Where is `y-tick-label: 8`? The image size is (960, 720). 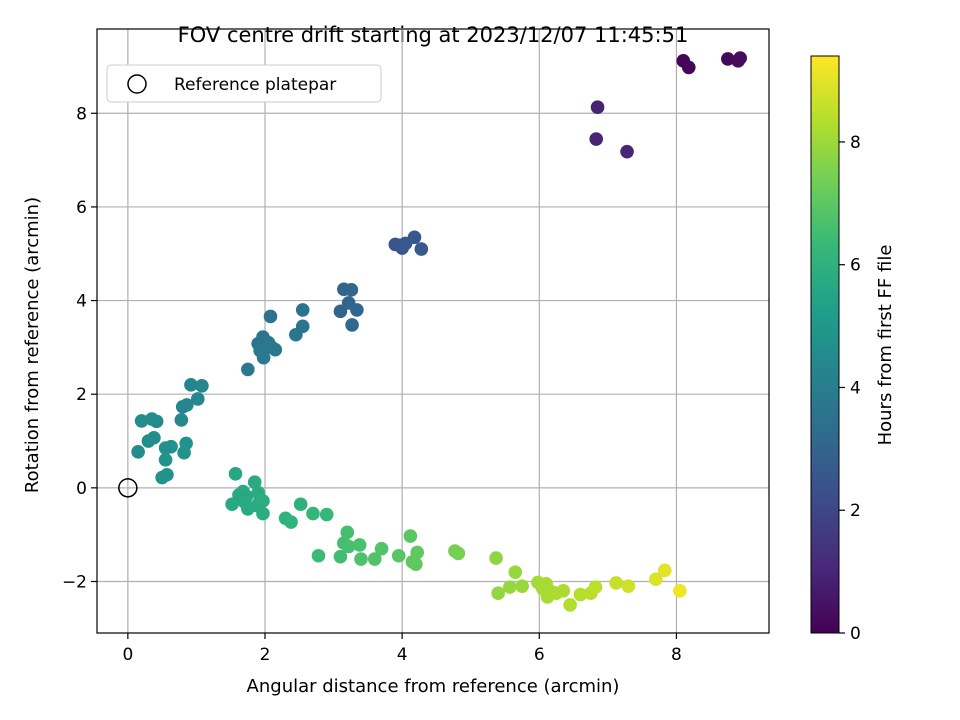
y-tick-label: 8 is located at coordinates (81, 114).